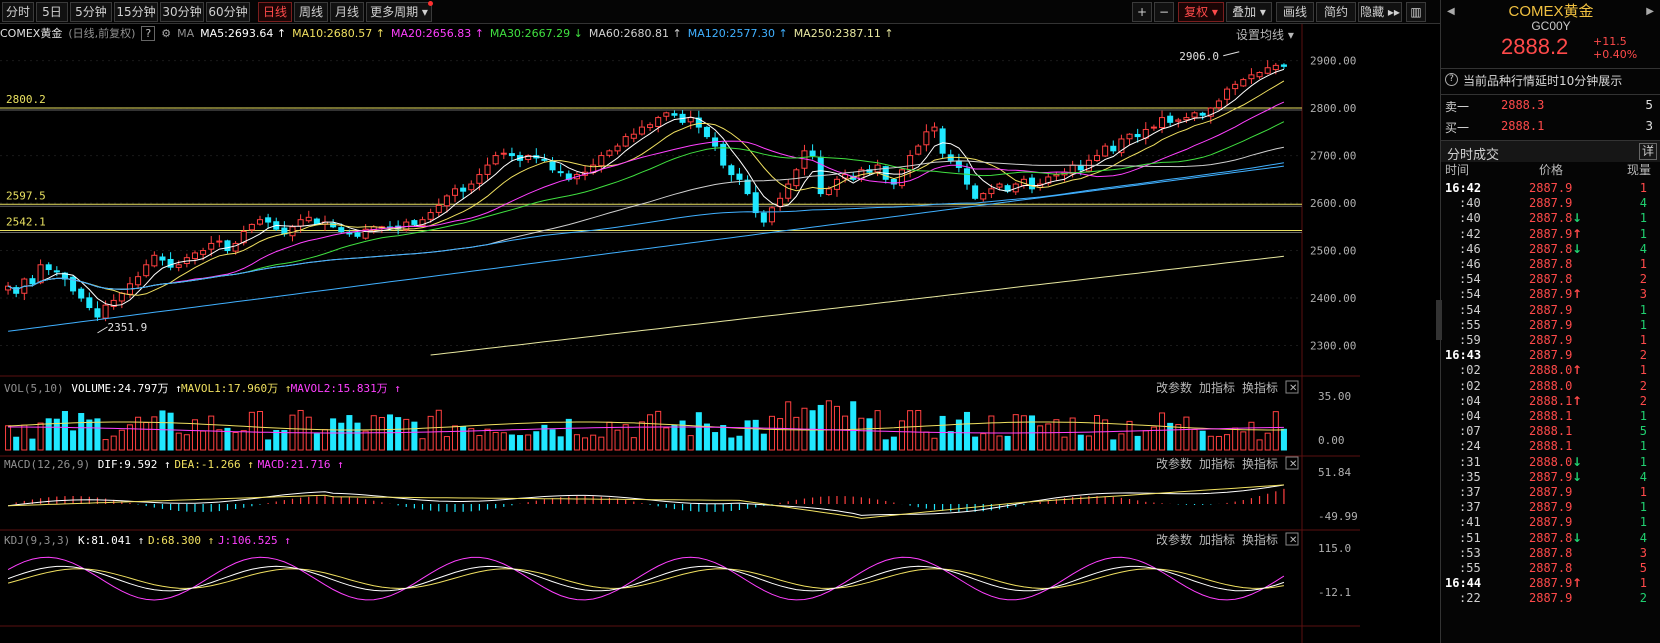  I want to click on volume-bars, so click(646, 425).